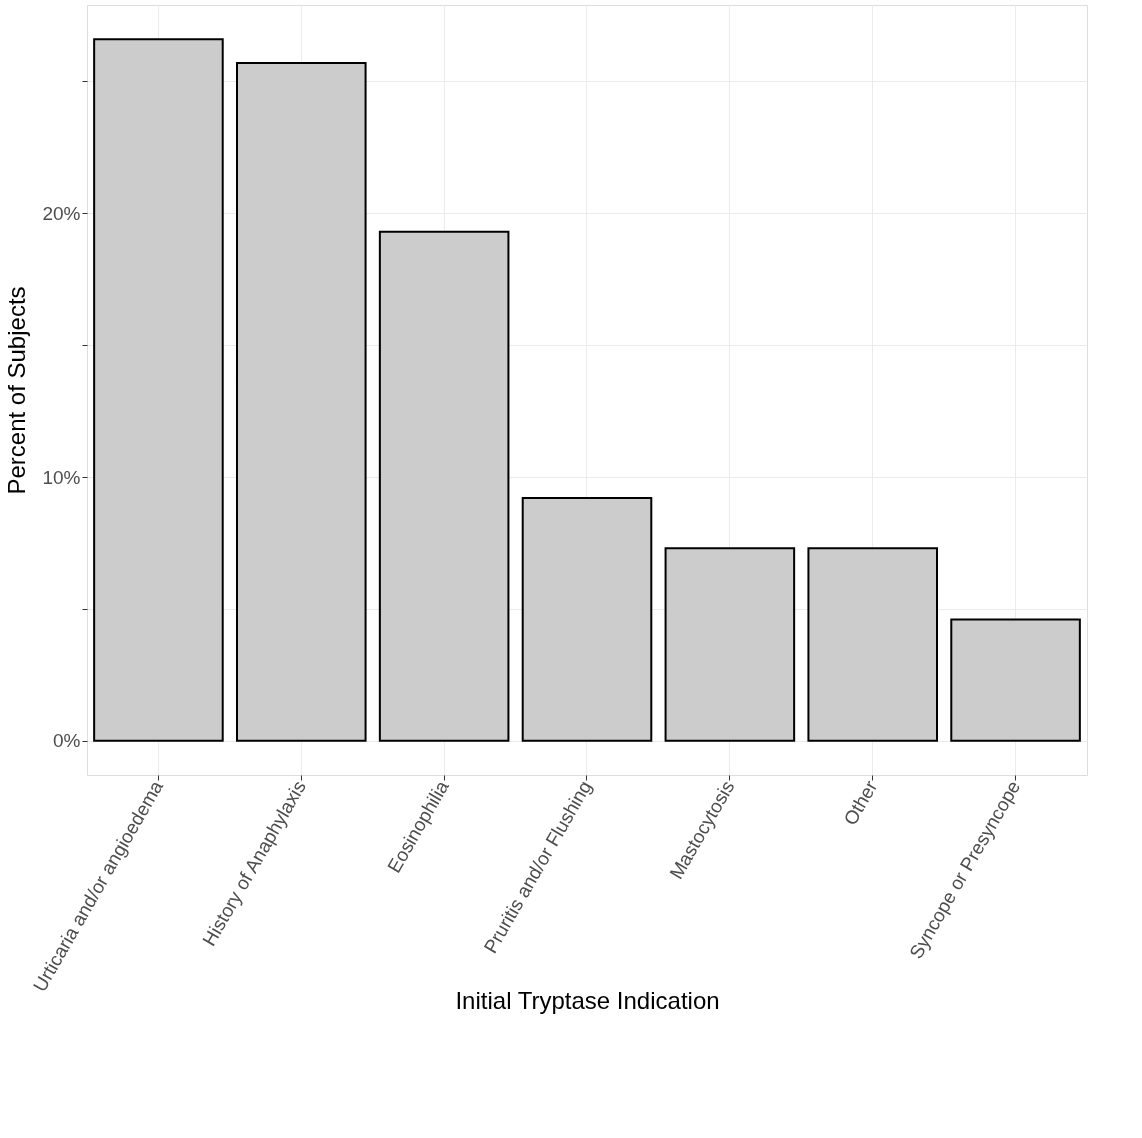  Describe the element at coordinates (17, 390) in the screenshot. I see `y-axis-title: Percent of Subjects` at that location.